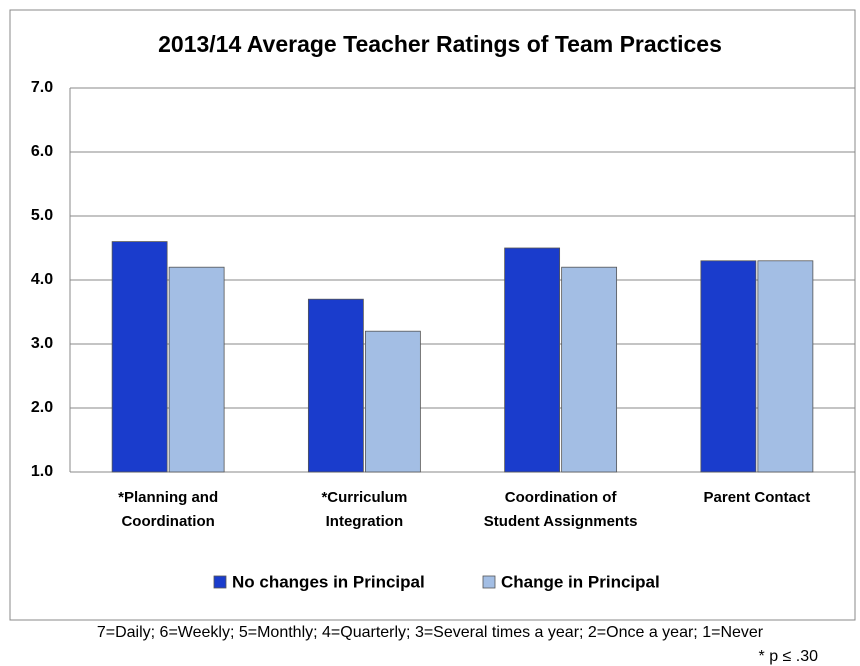  What do you see at coordinates (42, 407) in the screenshot?
I see `y-tick-label: 2.0` at bounding box center [42, 407].